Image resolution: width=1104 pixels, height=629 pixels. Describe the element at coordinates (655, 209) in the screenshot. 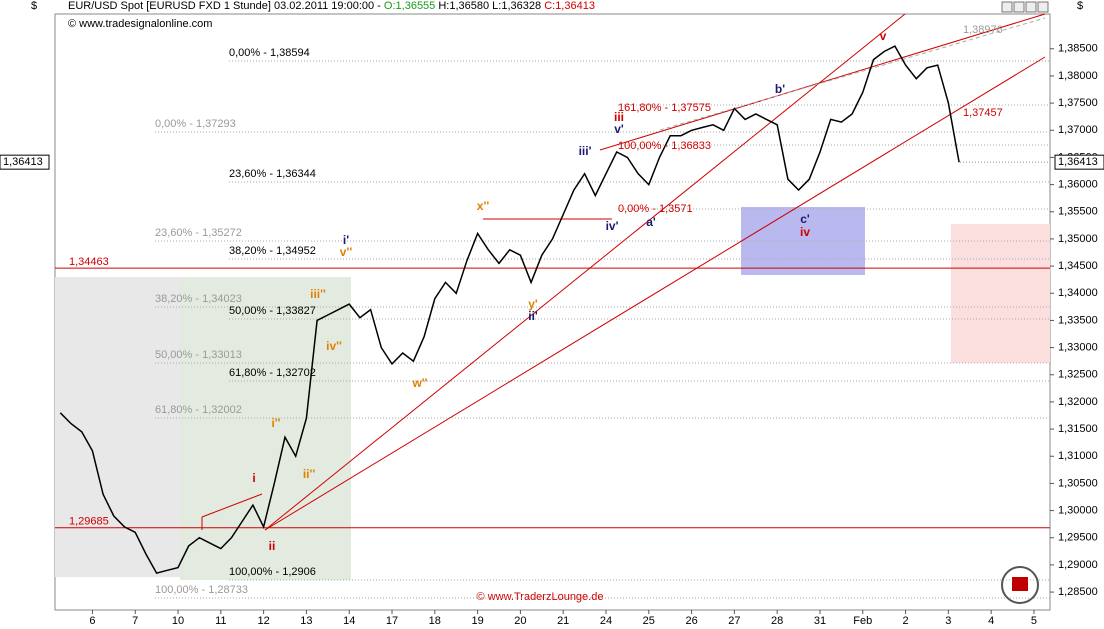

I see `fib-label: 0,00% - 1,3571` at that location.